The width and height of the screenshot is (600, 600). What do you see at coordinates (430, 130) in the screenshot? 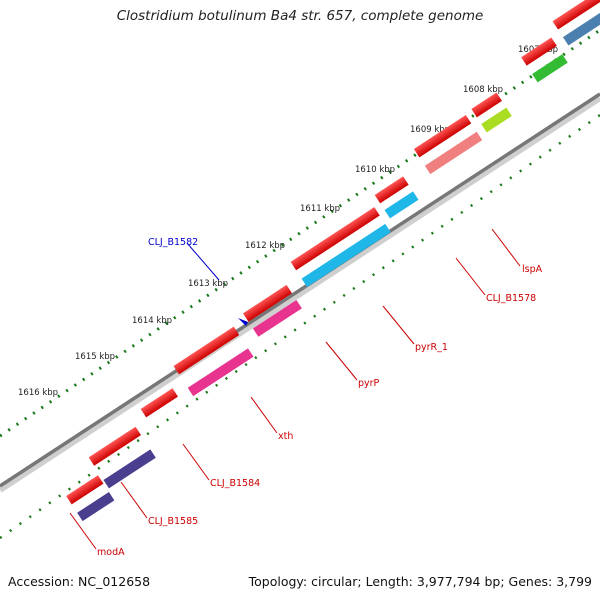
I see `tick-label-1609: 1609 kbp` at bounding box center [430, 130].